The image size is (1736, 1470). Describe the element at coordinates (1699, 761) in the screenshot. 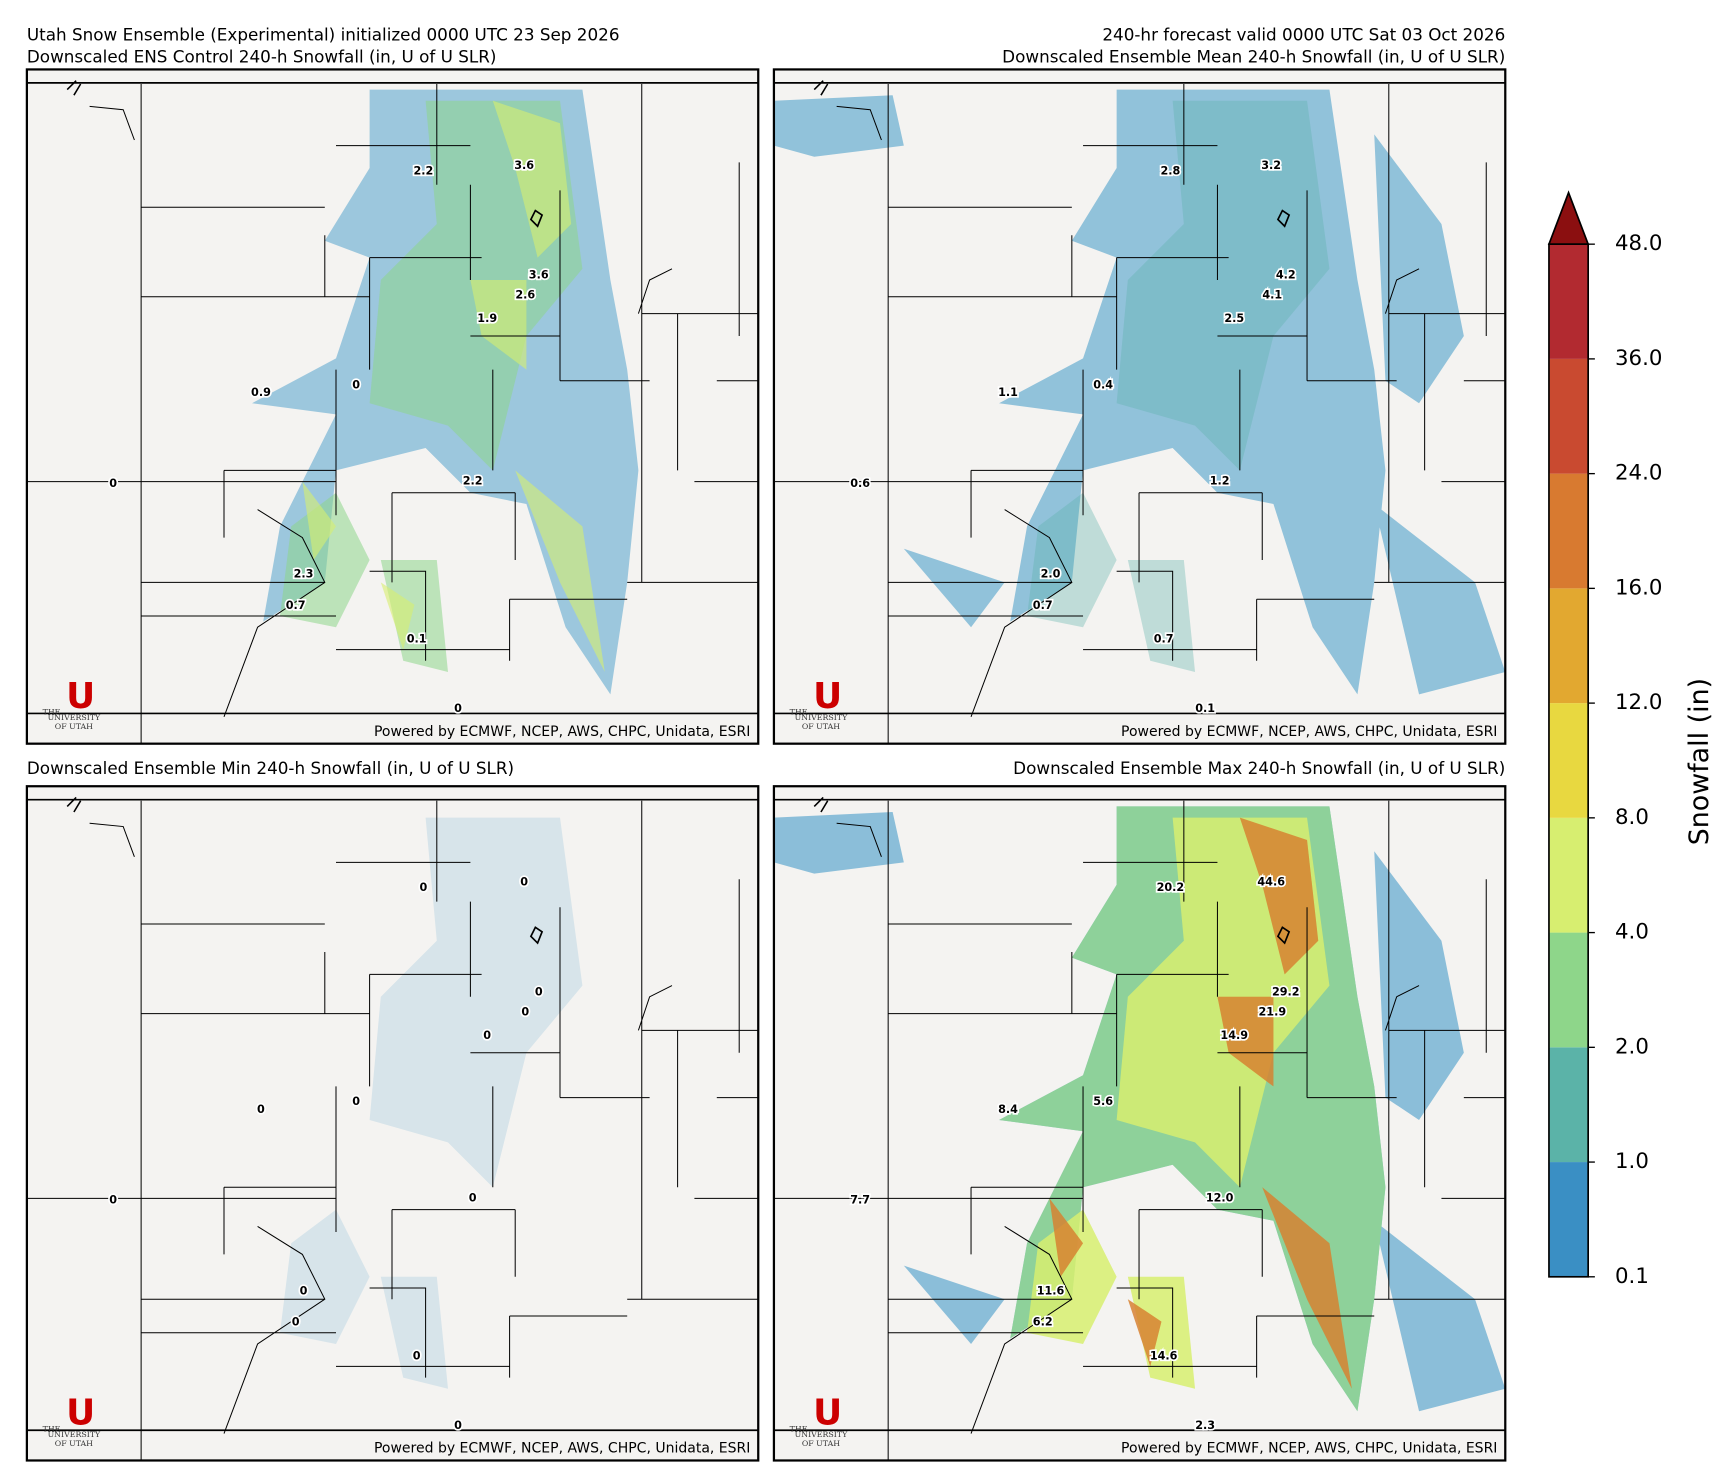

I see `colorbar-label: Snowfall (in)` at that location.